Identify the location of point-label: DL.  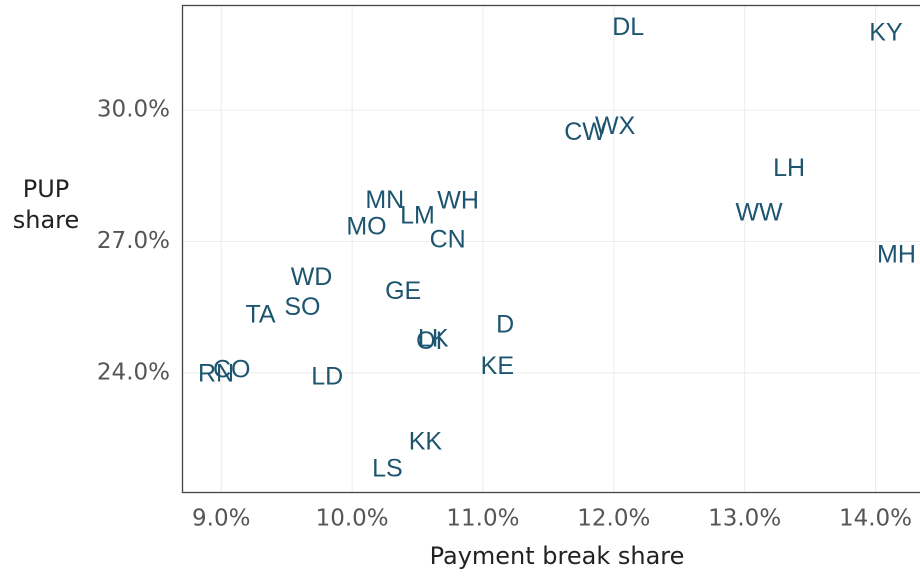
(628, 27).